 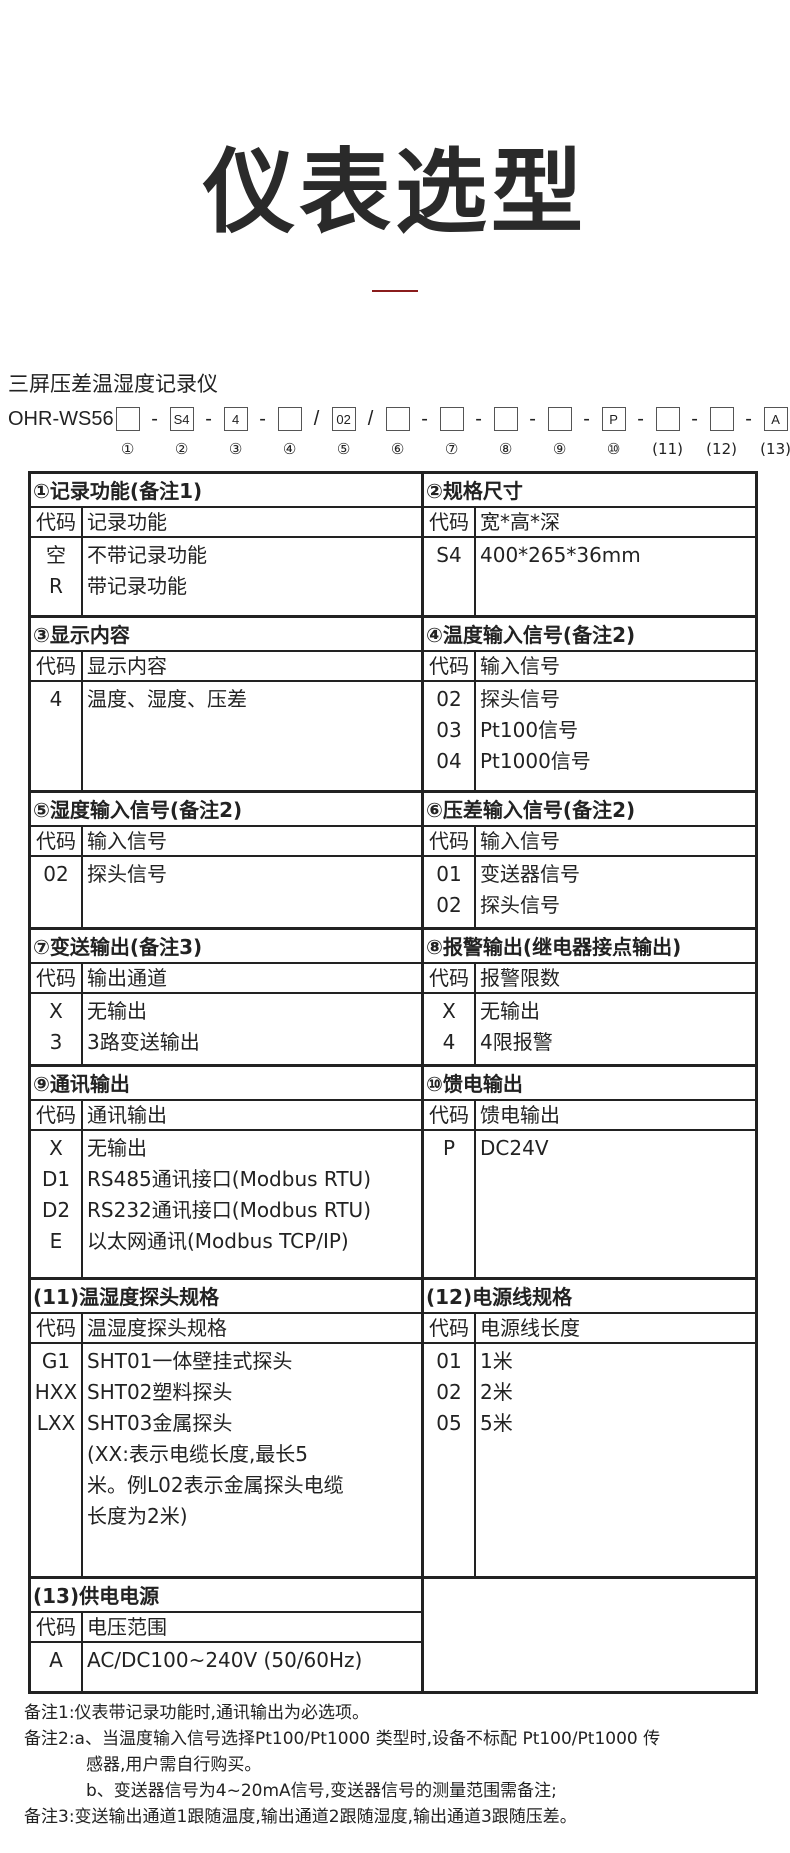 What do you see at coordinates (529, 730) in the screenshot?
I see `option-description: Pt100信号` at bounding box center [529, 730].